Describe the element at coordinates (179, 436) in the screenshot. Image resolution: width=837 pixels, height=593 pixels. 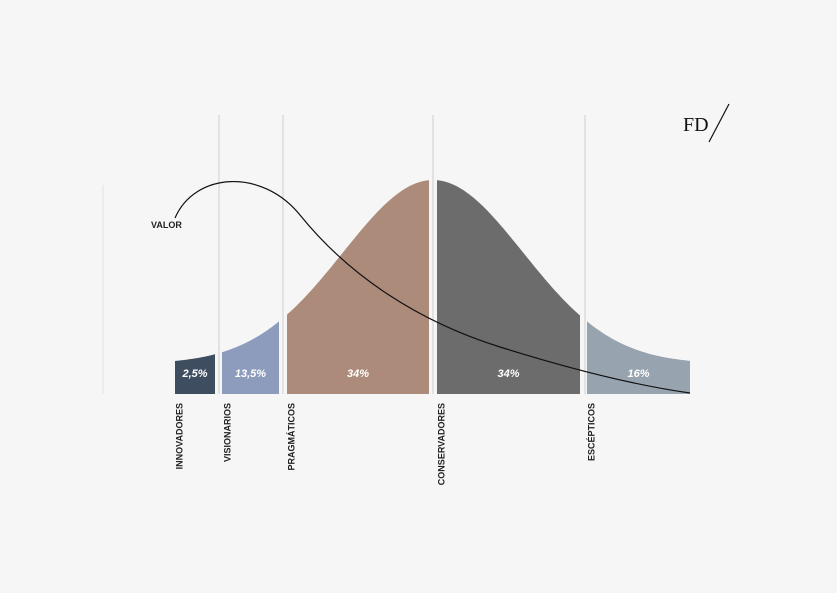
I see `segment-label: INNOVADORES` at that location.